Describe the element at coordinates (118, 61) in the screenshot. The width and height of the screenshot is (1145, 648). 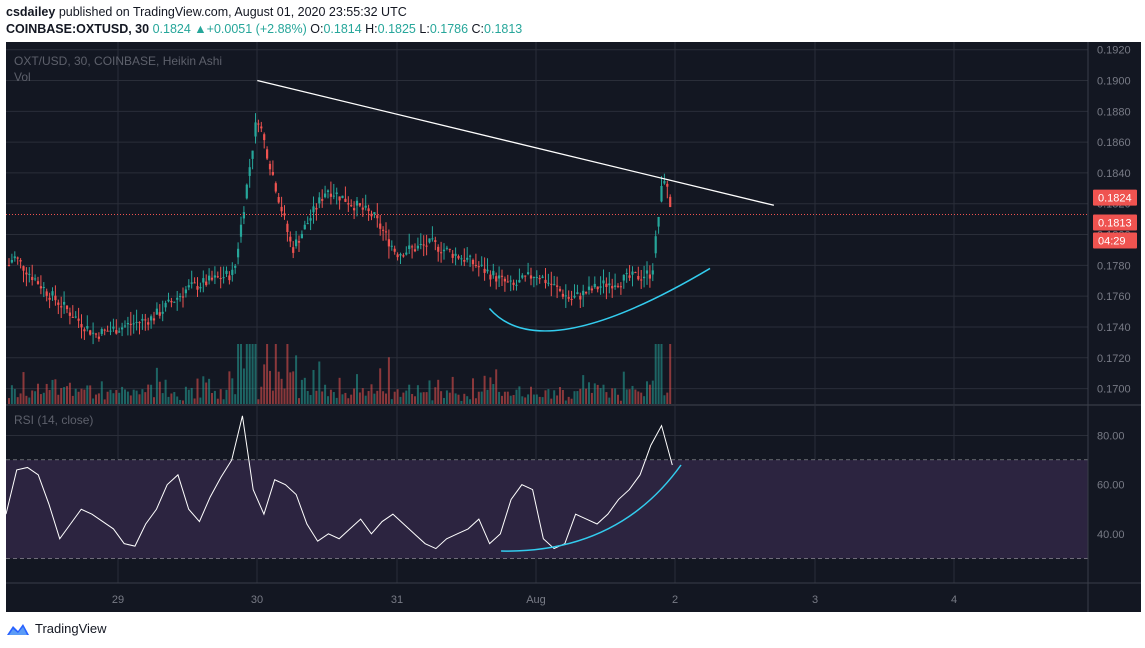
I see `chart-title: OXT/USD, 30, COINBASE, Heikin Ashi` at that location.